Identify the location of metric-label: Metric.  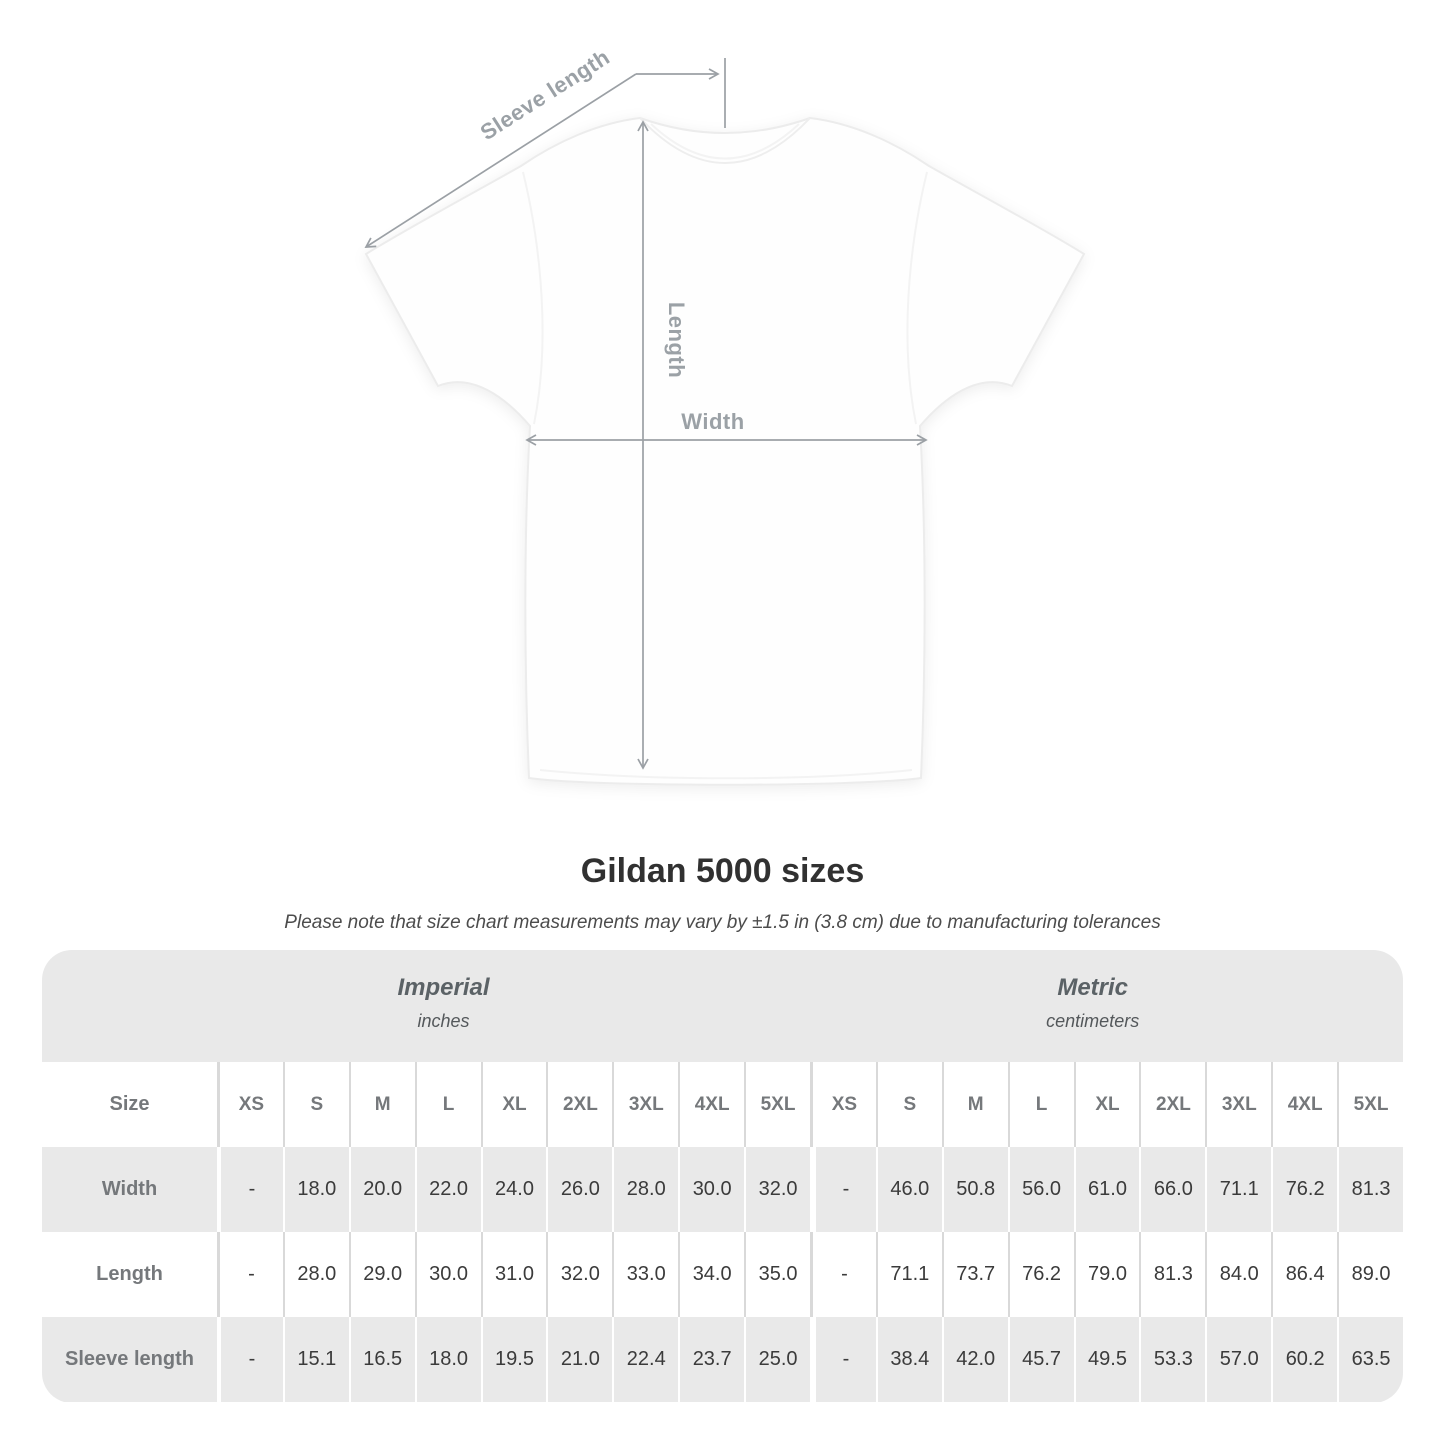
(1093, 987).